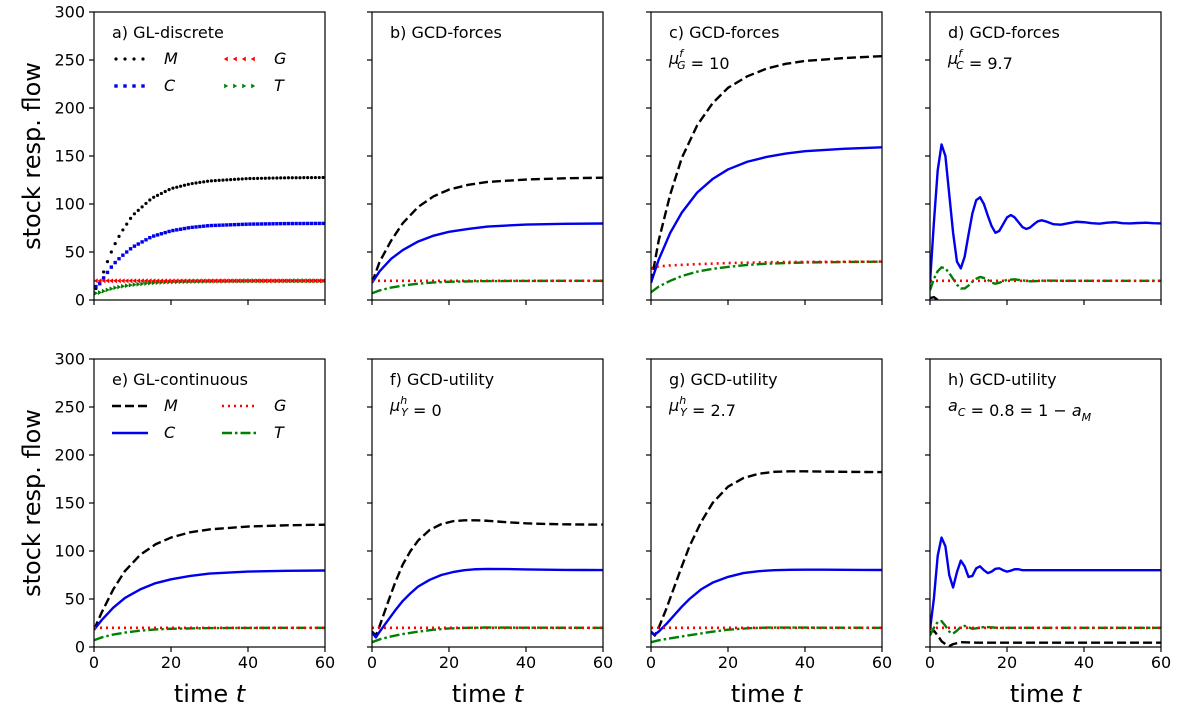 The height and width of the screenshot is (714, 1180). I want to click on y-tick-label: 100, so click(69, 204).